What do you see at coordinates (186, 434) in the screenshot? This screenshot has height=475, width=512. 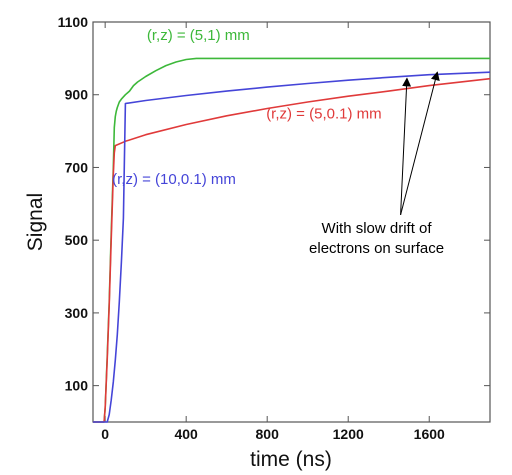 I see `x-tick-label: 400` at bounding box center [186, 434].